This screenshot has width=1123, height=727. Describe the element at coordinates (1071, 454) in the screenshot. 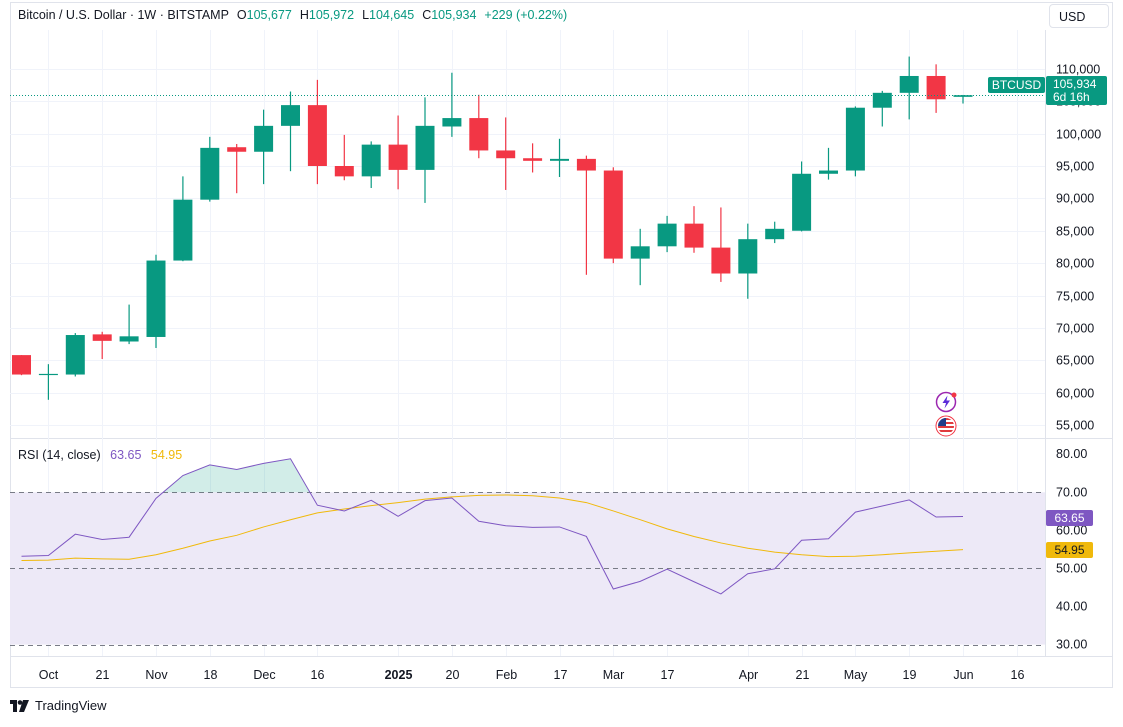

I see `rsi-tick-label: 80.00` at that location.